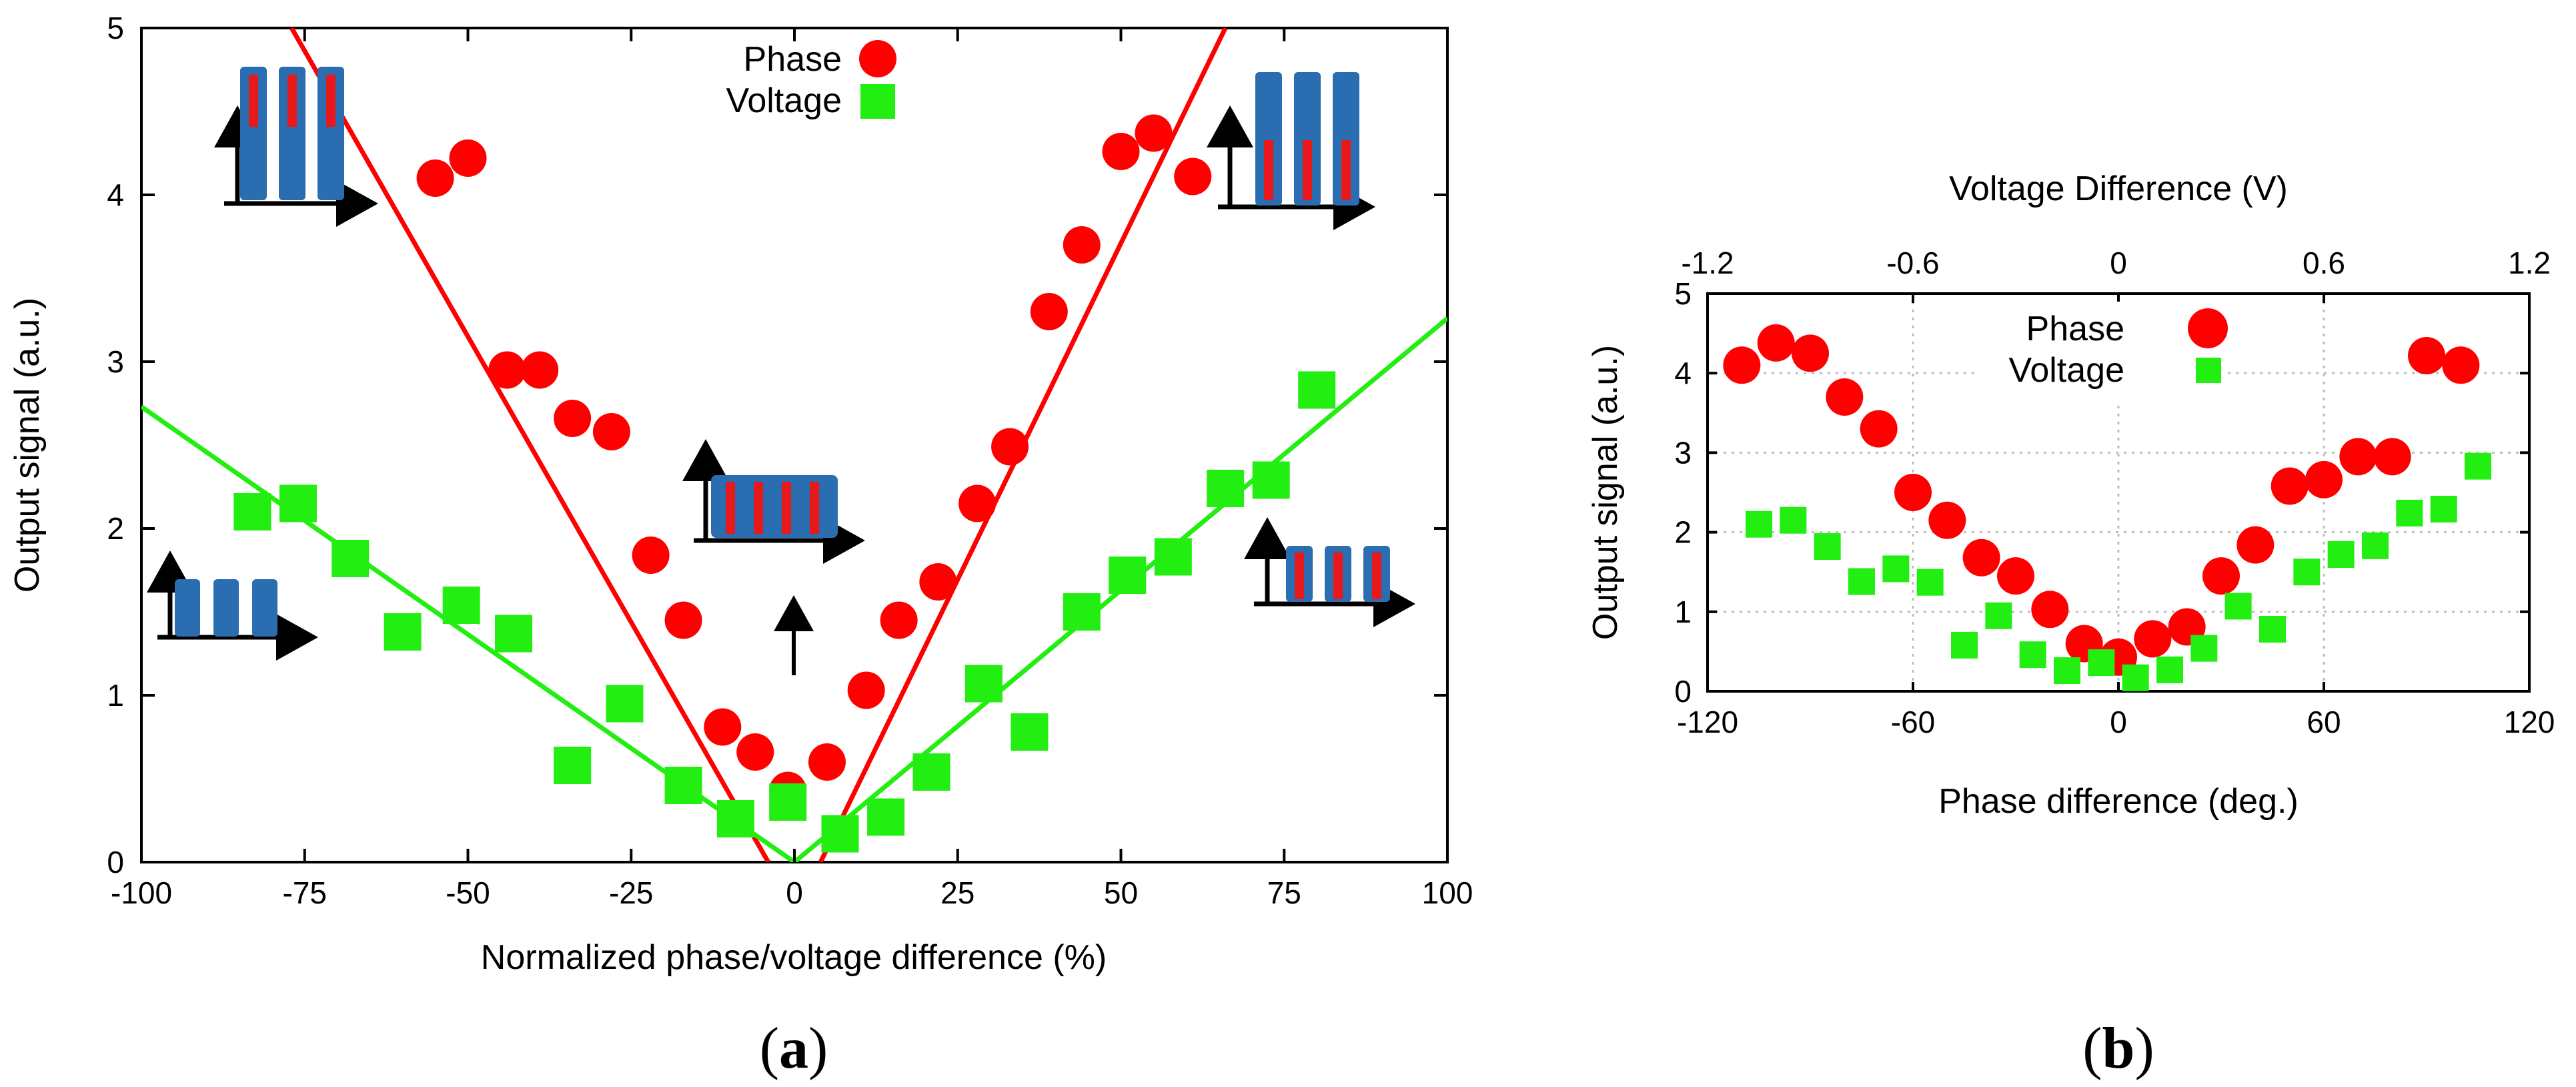 The height and width of the screenshot is (1087, 2576). I want to click on x-tick-label: -60, so click(1913, 722).